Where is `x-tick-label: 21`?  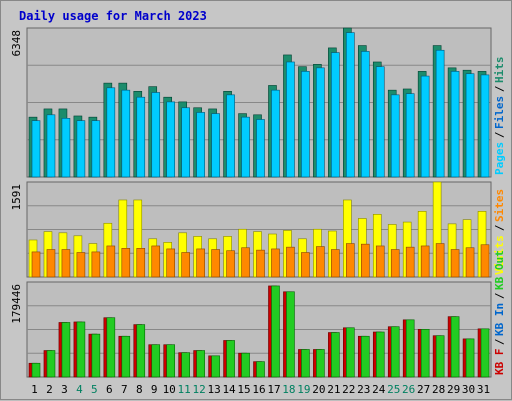
x-tick-label: 21 is located at coordinates (333, 389).